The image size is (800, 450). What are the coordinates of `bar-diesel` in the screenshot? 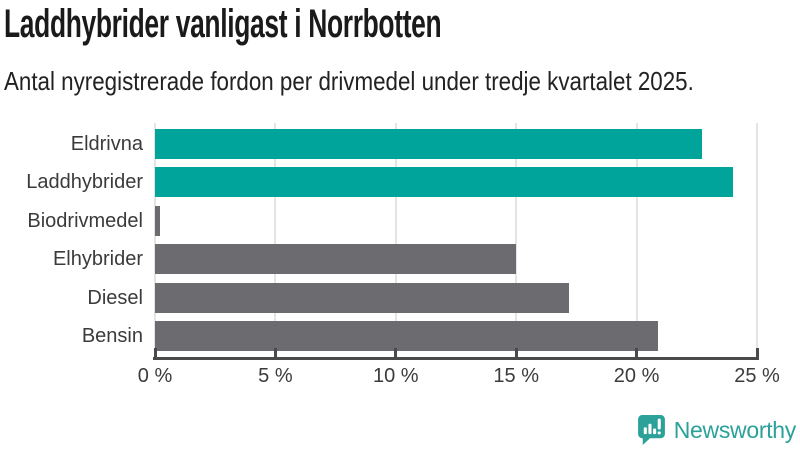 It's located at (362, 297).